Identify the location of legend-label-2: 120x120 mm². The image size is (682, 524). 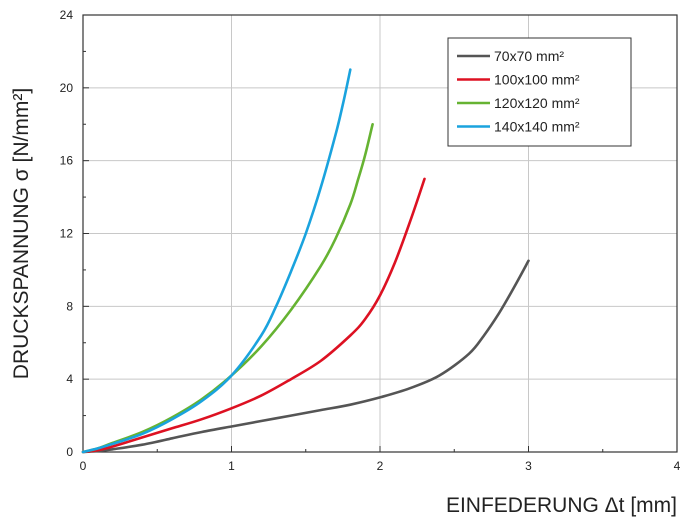
(537, 103).